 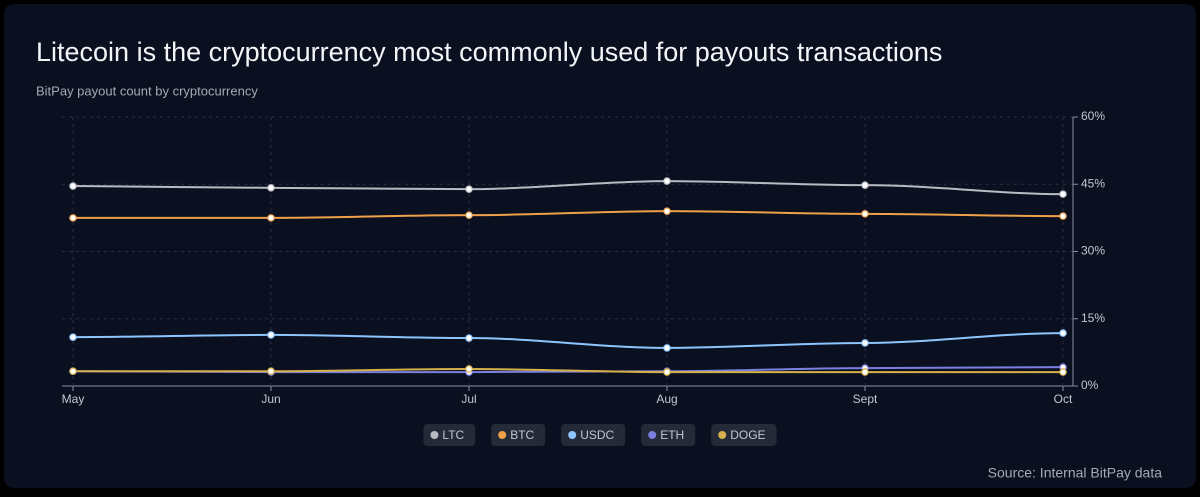 What do you see at coordinates (1075, 473) in the screenshot?
I see `source-note: Source: Internal BitPay data` at bounding box center [1075, 473].